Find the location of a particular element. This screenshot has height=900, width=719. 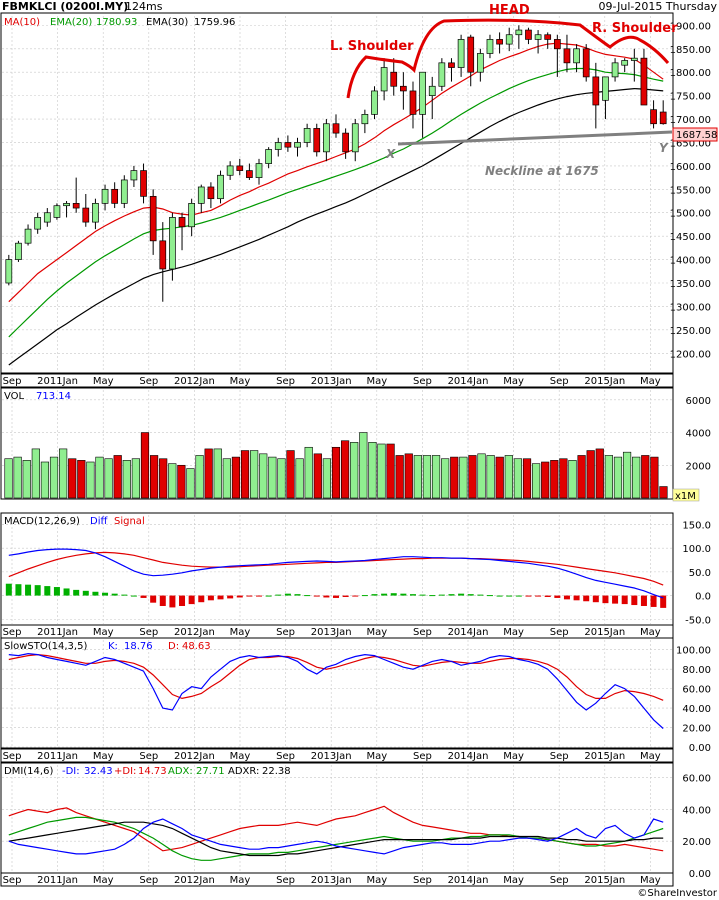

y-tick-label: -50.0 is located at coordinates (698, 620).